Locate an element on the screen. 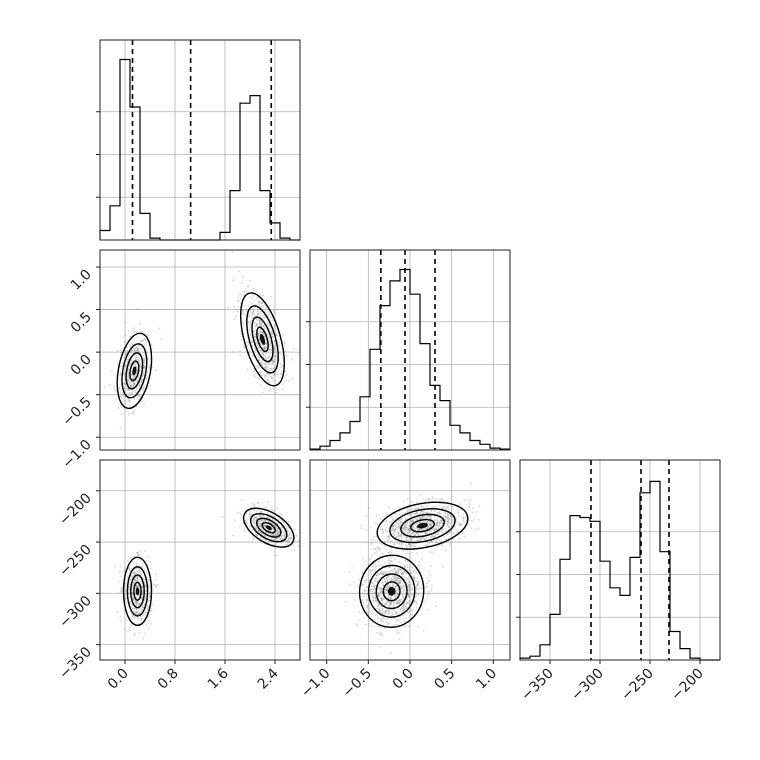  hist-0-panel is located at coordinates (198, 140).